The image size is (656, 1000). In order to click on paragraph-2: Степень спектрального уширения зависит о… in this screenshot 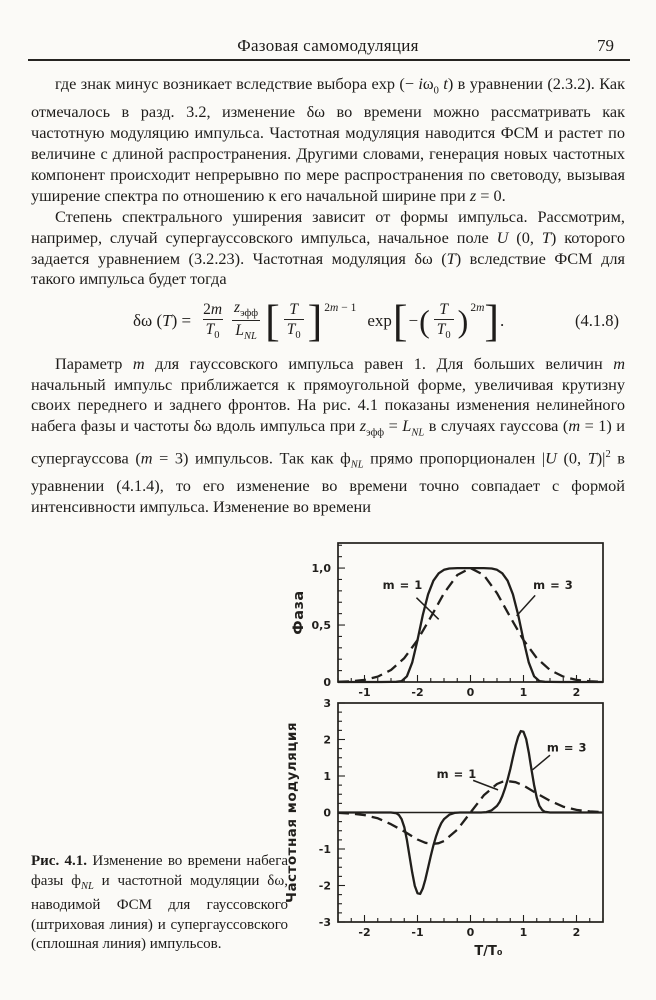, I will do `click(328, 247)`.